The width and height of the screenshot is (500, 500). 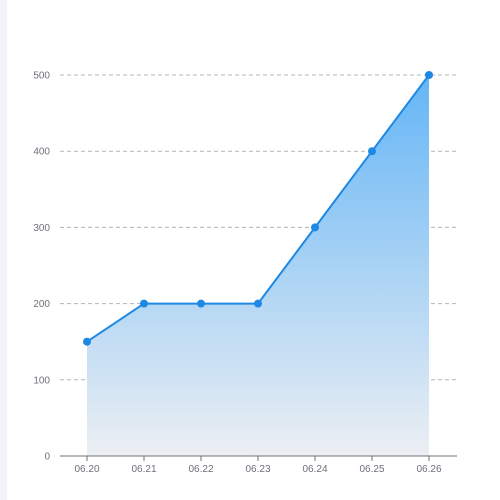 I want to click on x-tick-label: 06.21, so click(x=143, y=469).